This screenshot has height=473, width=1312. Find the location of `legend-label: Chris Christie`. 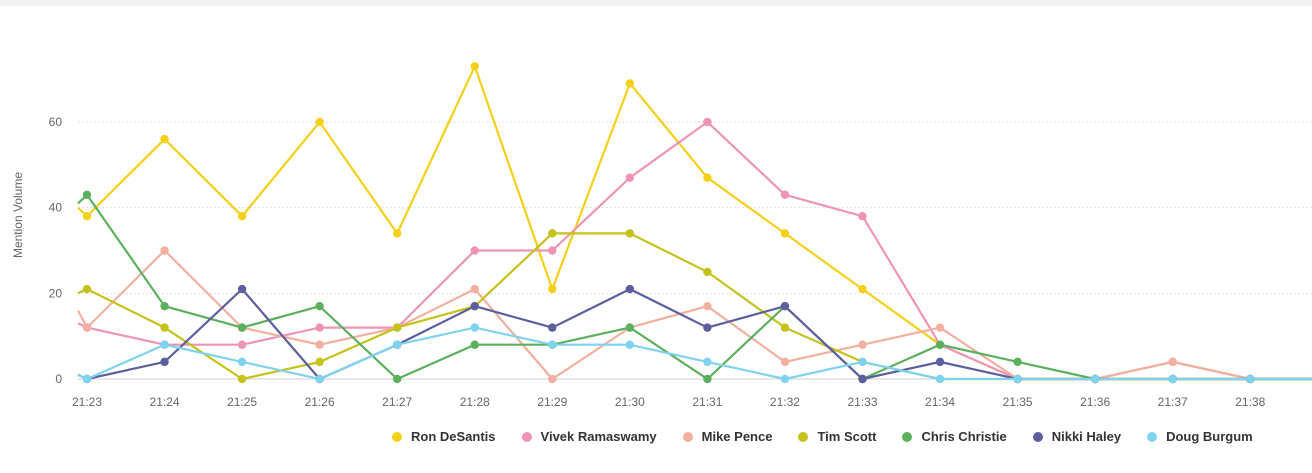

legend-label: Chris Christie is located at coordinates (964, 436).